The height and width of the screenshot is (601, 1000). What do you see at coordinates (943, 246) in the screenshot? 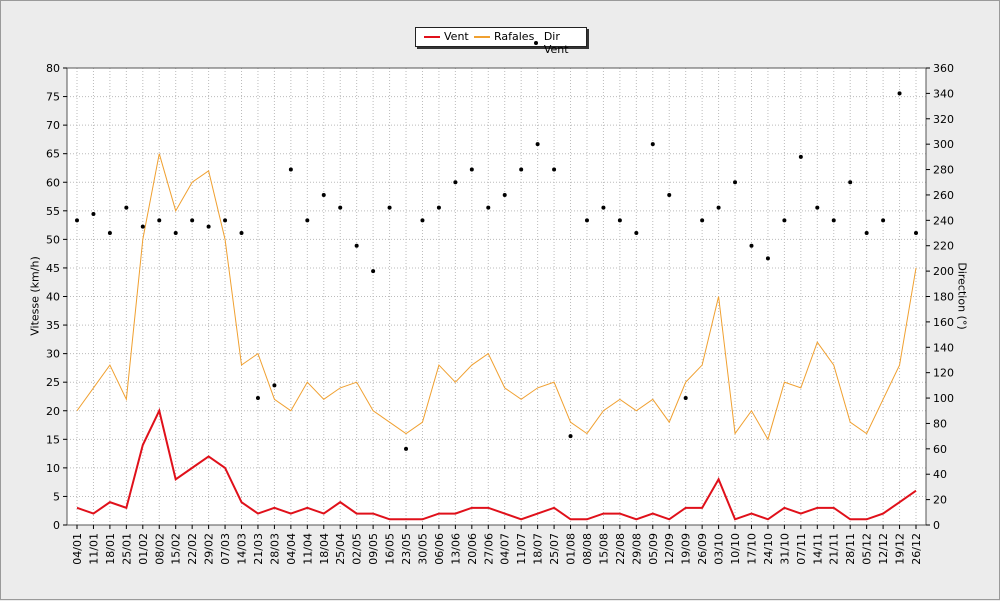
I see `y-right-tick-label: 220` at bounding box center [943, 246].